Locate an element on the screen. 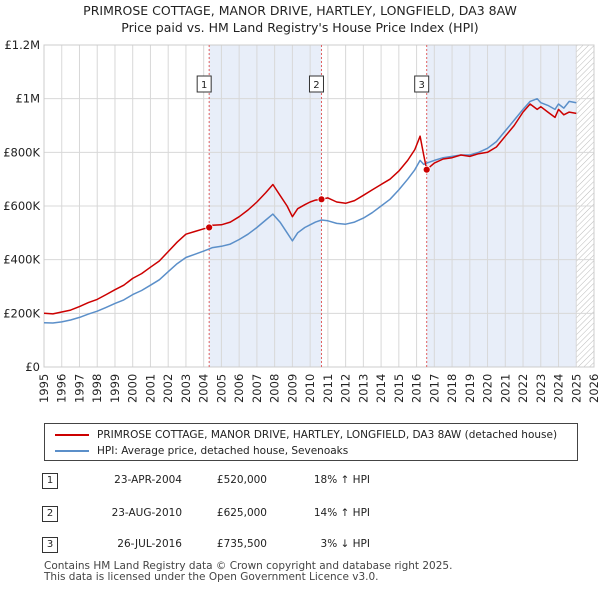 The height and width of the screenshot is (590, 600). x-tick-label: 2022 is located at coordinates (523, 388).